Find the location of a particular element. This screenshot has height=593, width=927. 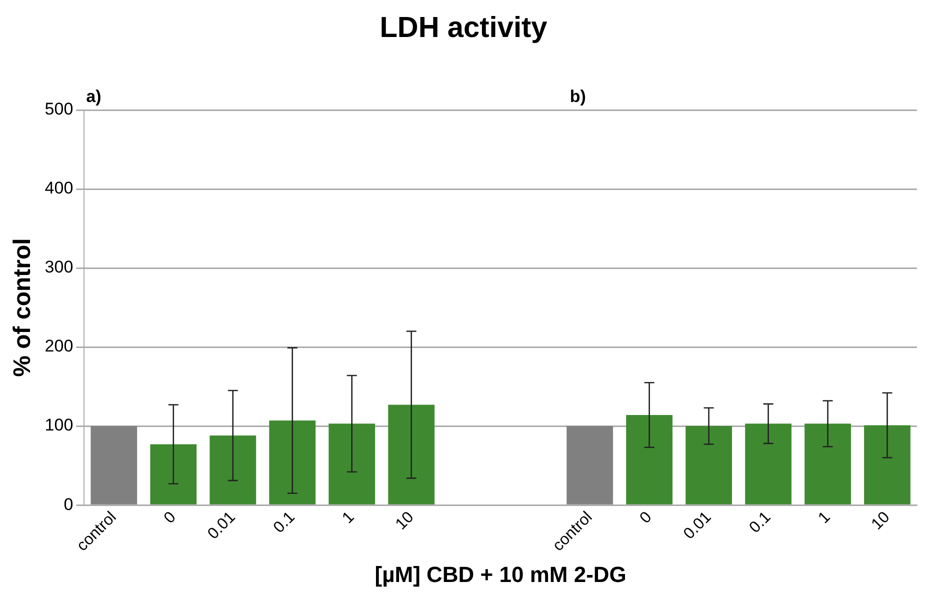

text: b) is located at coordinates (578, 96).